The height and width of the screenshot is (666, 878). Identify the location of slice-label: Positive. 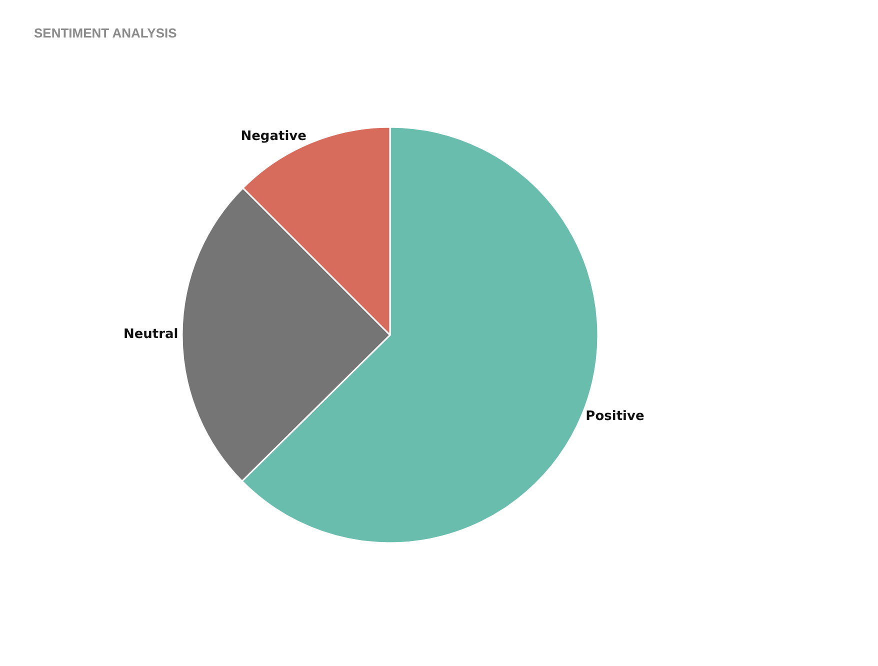
(615, 416).